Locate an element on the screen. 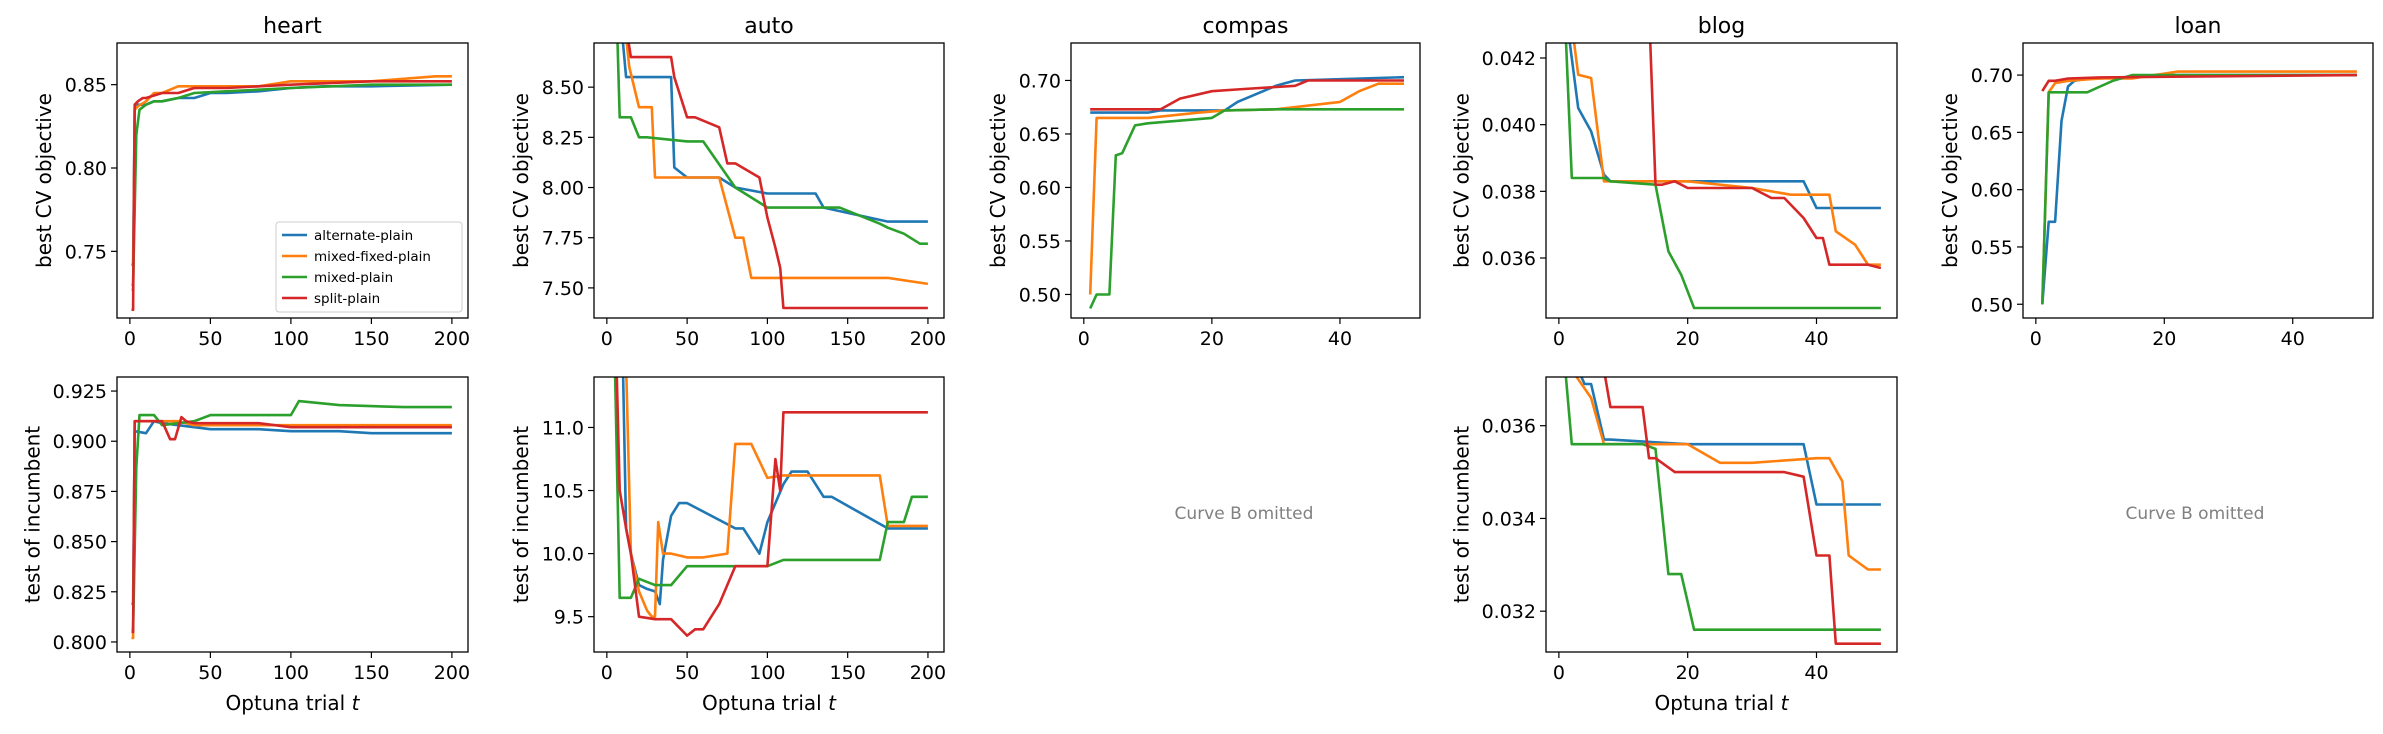 This screenshot has width=2383, height=734. y-tick-label: 0.032 is located at coordinates (1509, 612).